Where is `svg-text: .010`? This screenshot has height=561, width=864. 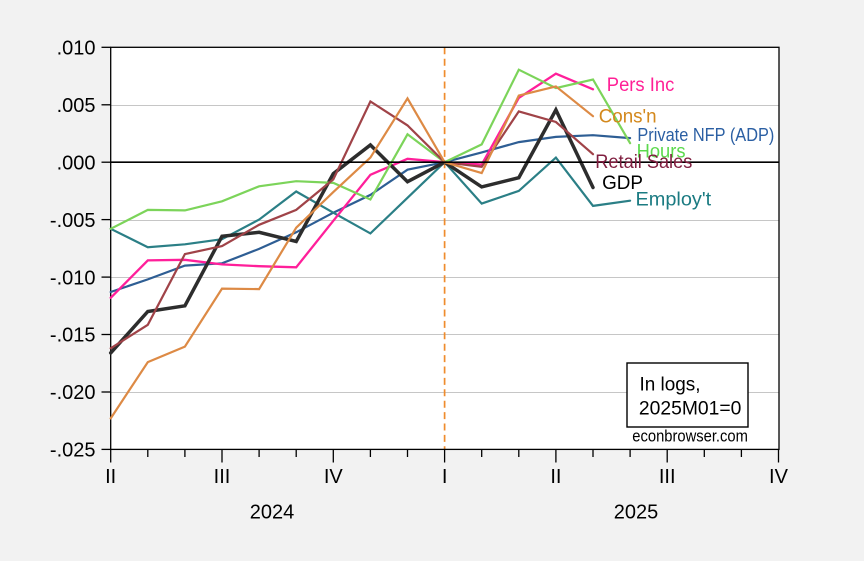 svg-text: .010 is located at coordinates (76, 49).